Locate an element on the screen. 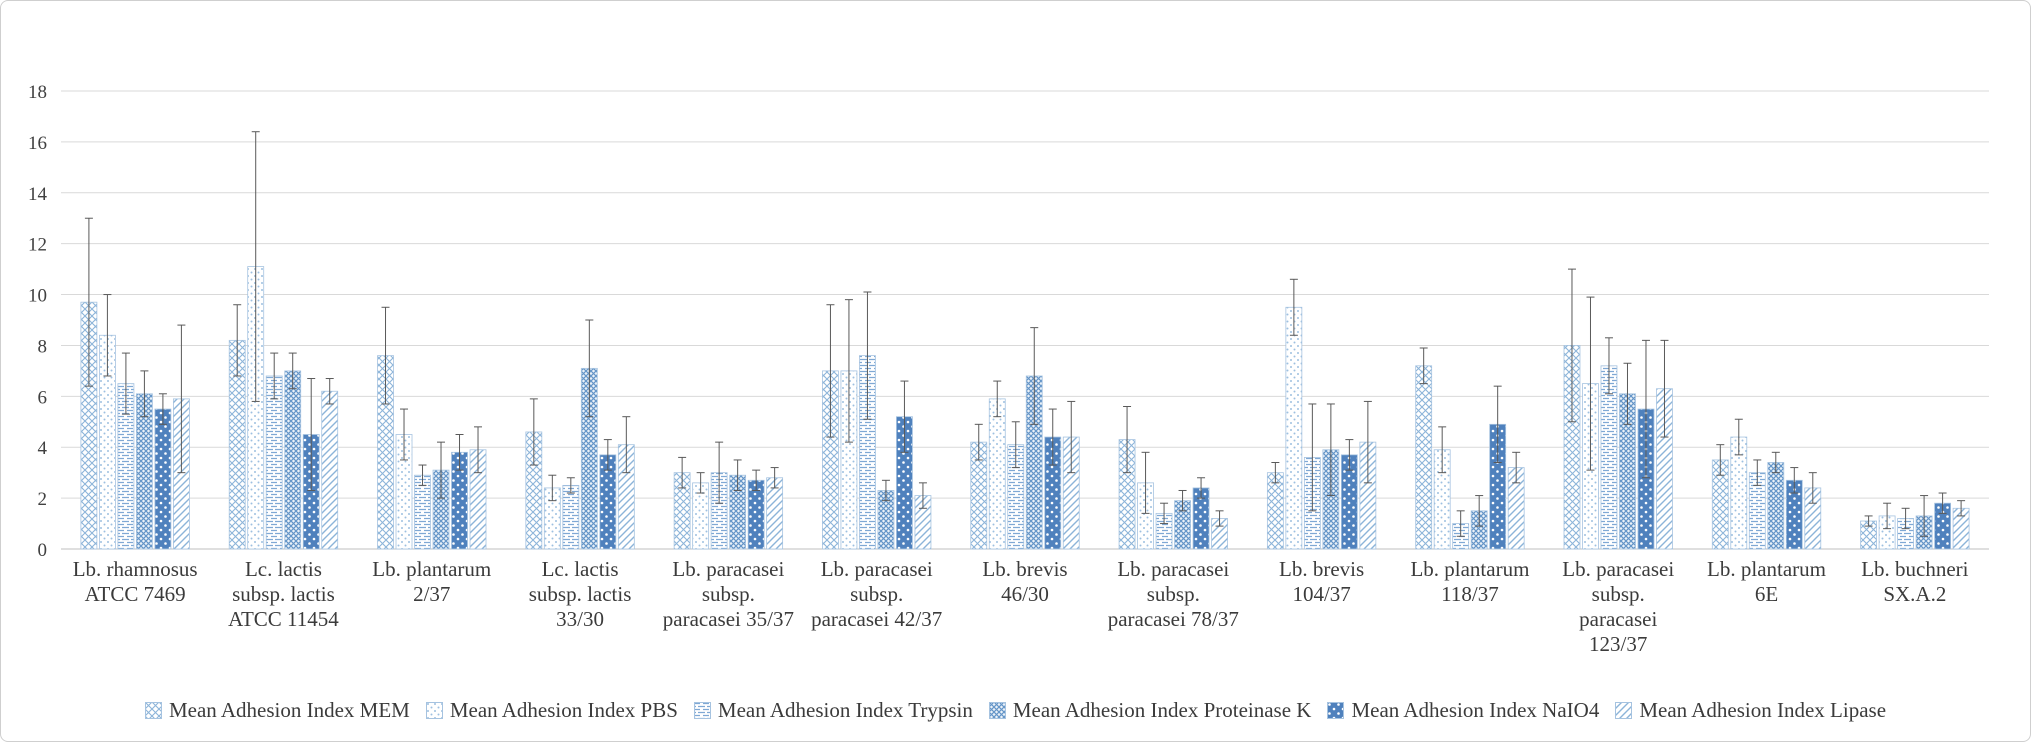 This screenshot has width=2031, height=742. category-label: Lb. rhamnosus is located at coordinates (135, 569).